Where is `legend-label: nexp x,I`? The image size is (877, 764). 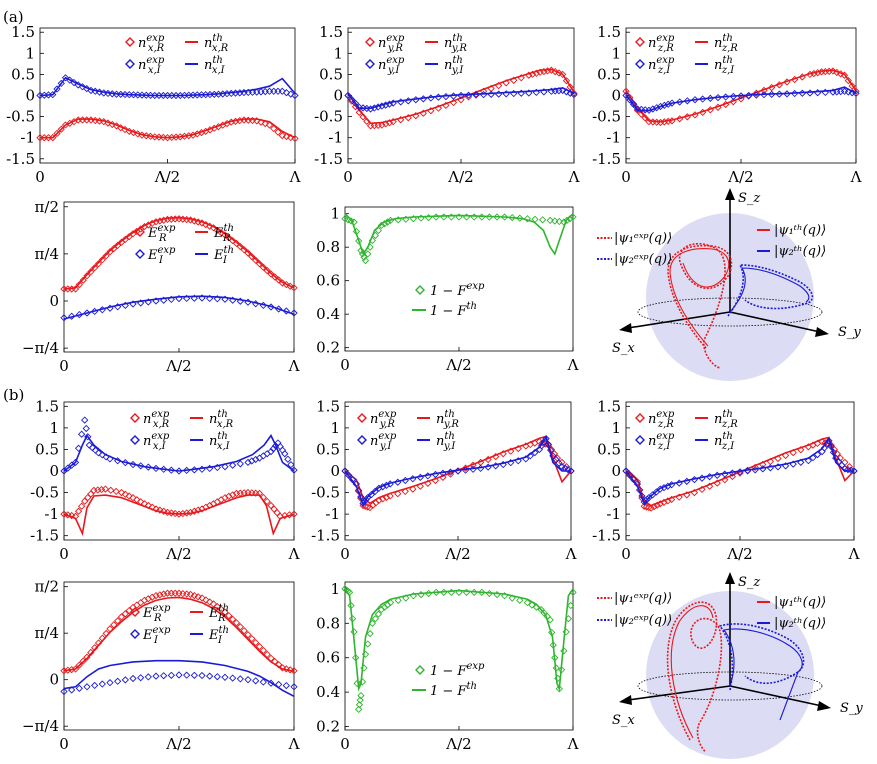
legend-label: nexp x,I is located at coordinates (151, 65).